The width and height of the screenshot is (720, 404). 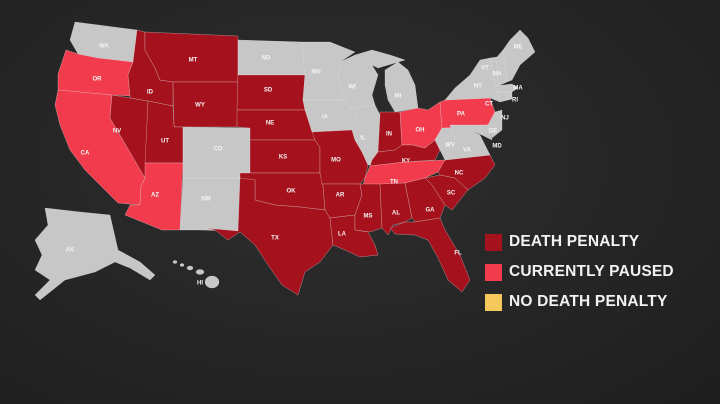 I want to click on state-label: MS, so click(x=368, y=217).